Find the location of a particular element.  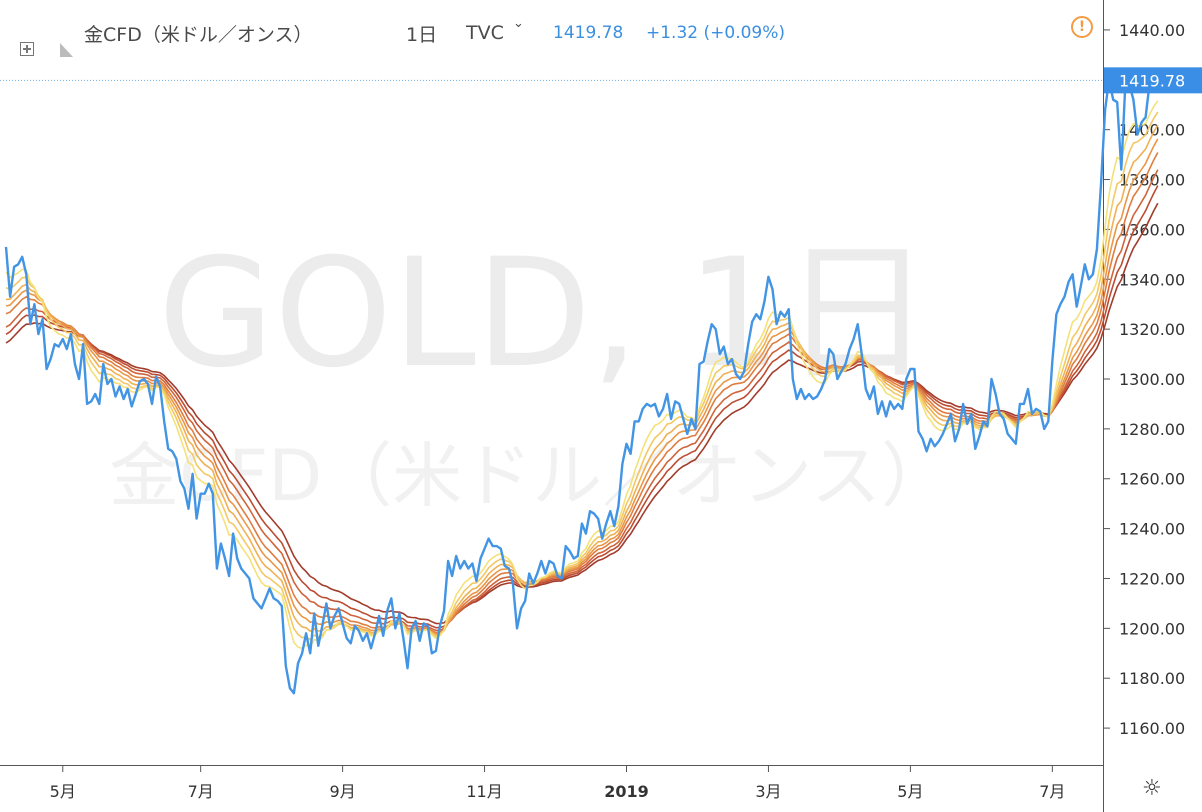

watermark-symbol: GOLD, 1日 is located at coordinates (545, 314).